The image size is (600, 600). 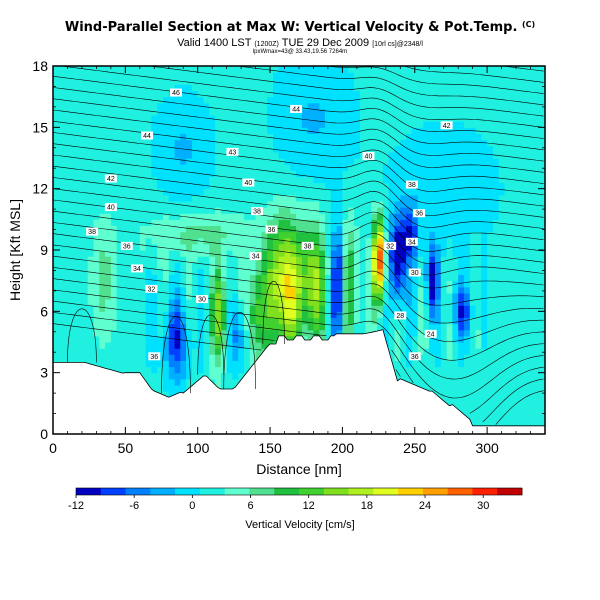 What do you see at coordinates (266, 44) in the screenshot?
I see `valid-utc: (1200Z)` at bounding box center [266, 44].